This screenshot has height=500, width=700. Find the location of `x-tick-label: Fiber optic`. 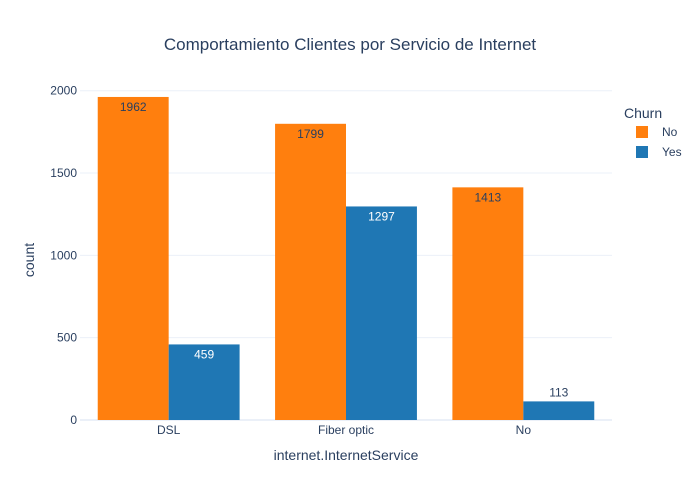

x-tick-label: Fiber optic is located at coordinates (346, 430).